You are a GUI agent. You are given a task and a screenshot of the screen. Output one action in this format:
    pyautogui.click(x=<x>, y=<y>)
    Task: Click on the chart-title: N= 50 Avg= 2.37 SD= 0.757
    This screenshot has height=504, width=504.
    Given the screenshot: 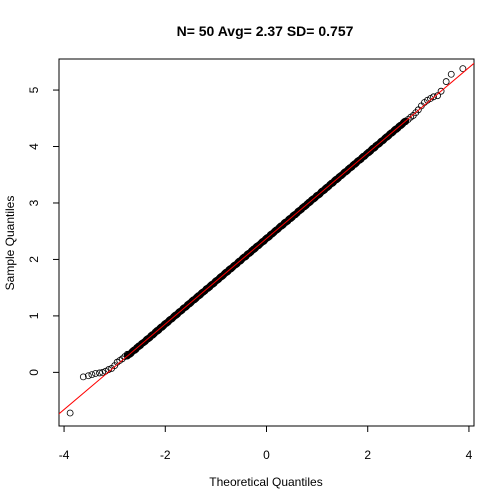 What is the action you would take?
    pyautogui.click(x=265, y=31)
    